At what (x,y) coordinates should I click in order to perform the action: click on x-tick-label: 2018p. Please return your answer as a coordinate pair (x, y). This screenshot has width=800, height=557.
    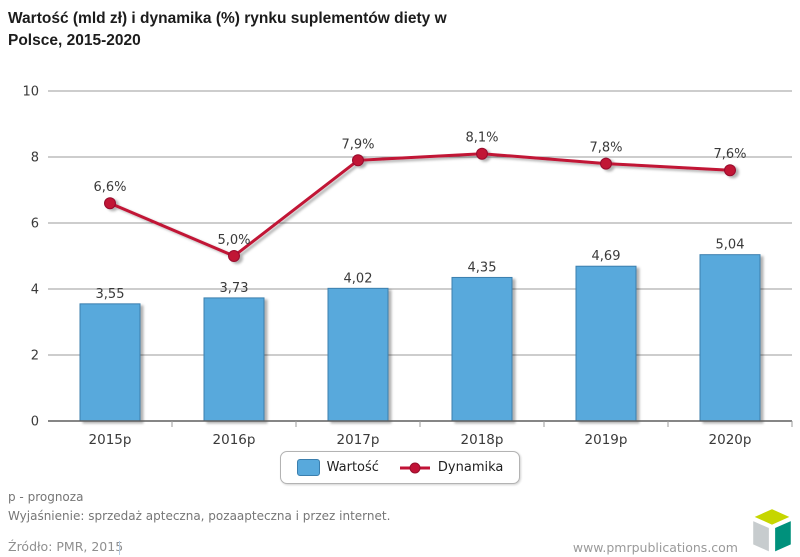
    Looking at the image, I should click on (482, 440).